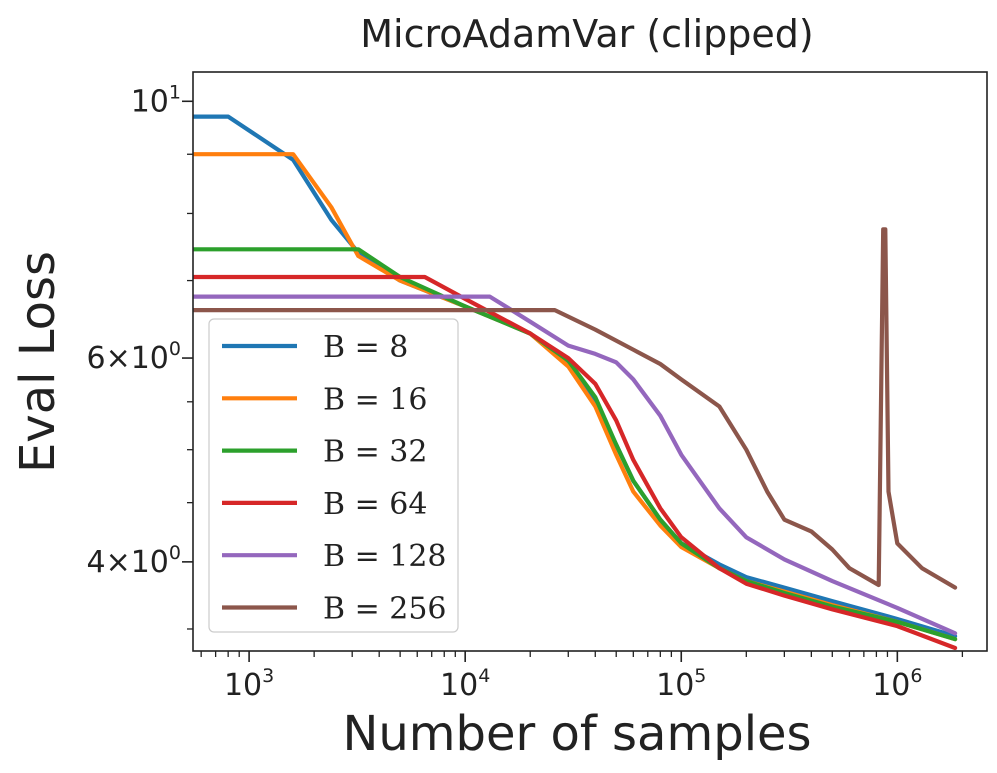  Describe the element at coordinates (249, 684) in the screenshot. I see `x-tick-label-0: 10³` at that location.